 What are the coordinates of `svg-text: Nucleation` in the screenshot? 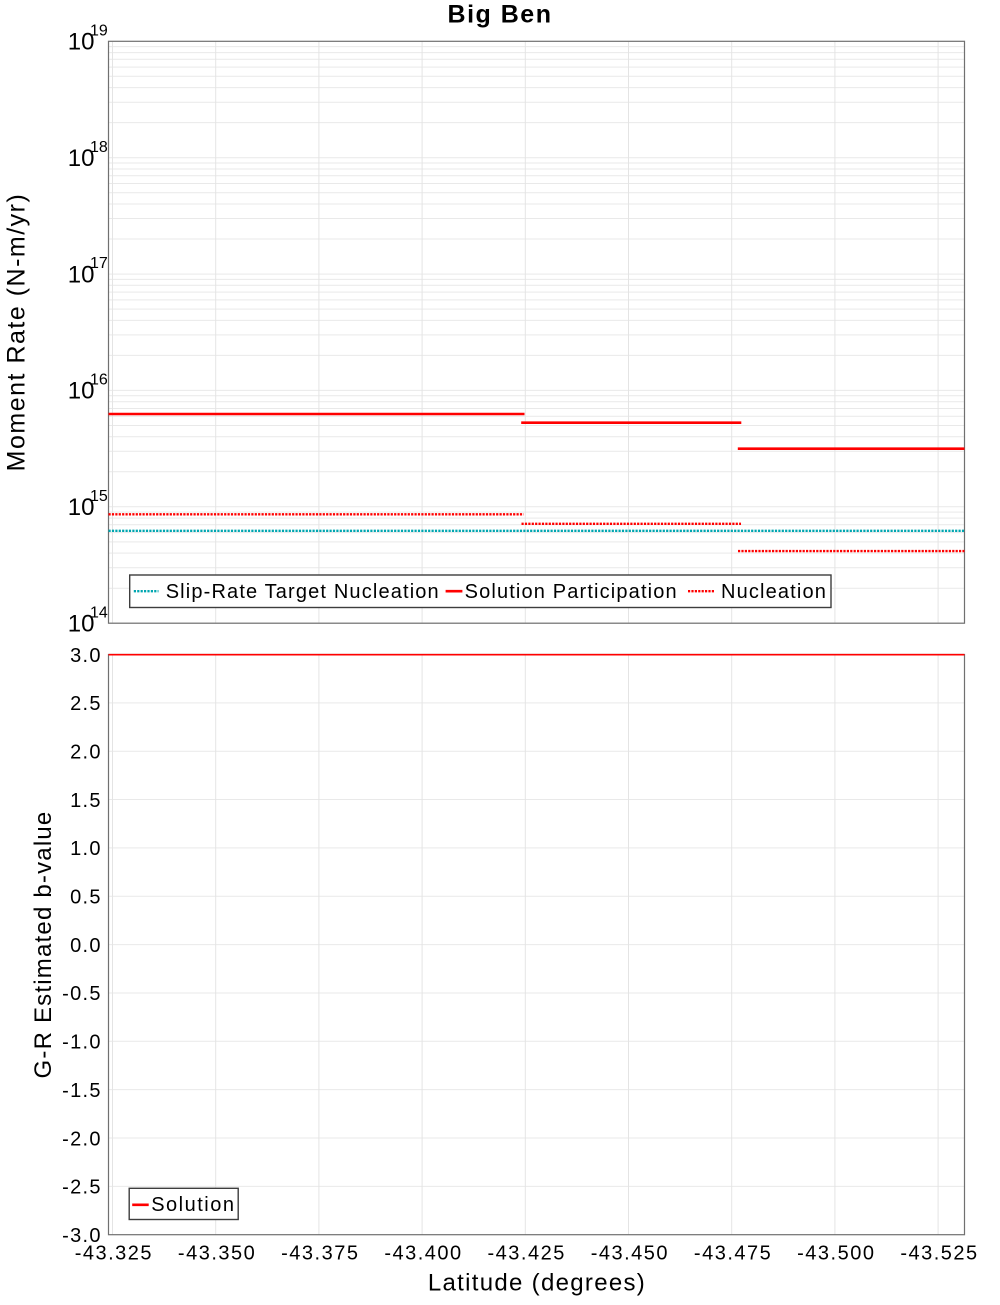 It's located at (774, 592).